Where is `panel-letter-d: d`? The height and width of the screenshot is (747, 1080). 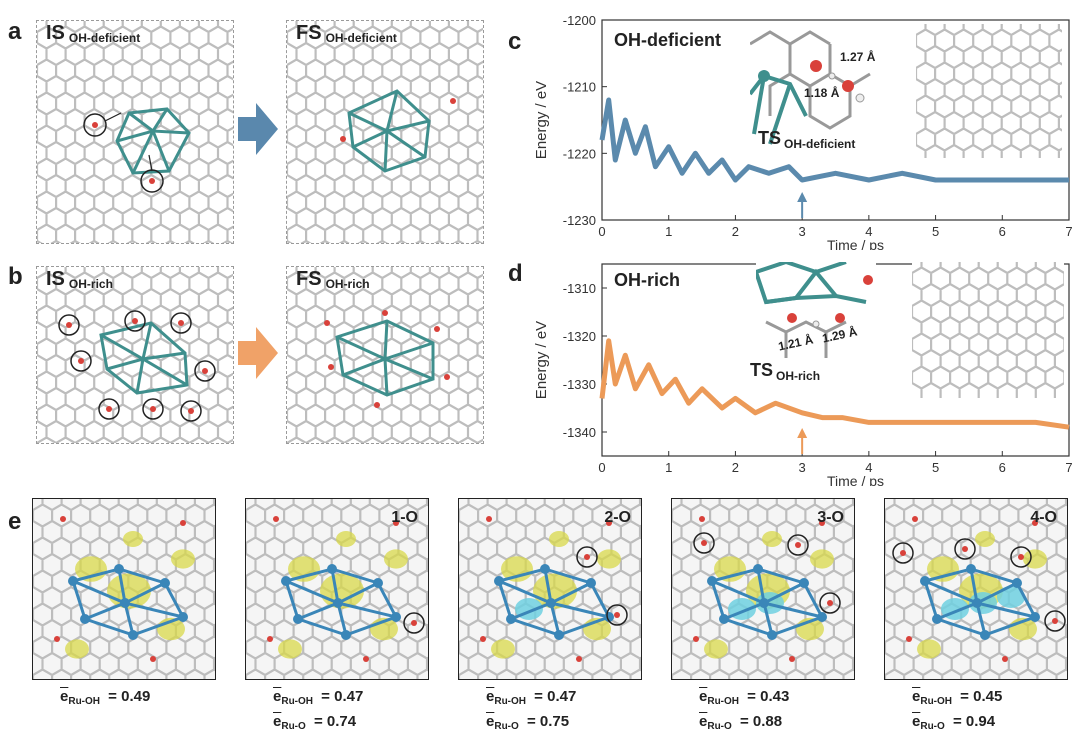 panel-letter-d: d is located at coordinates (515, 273).